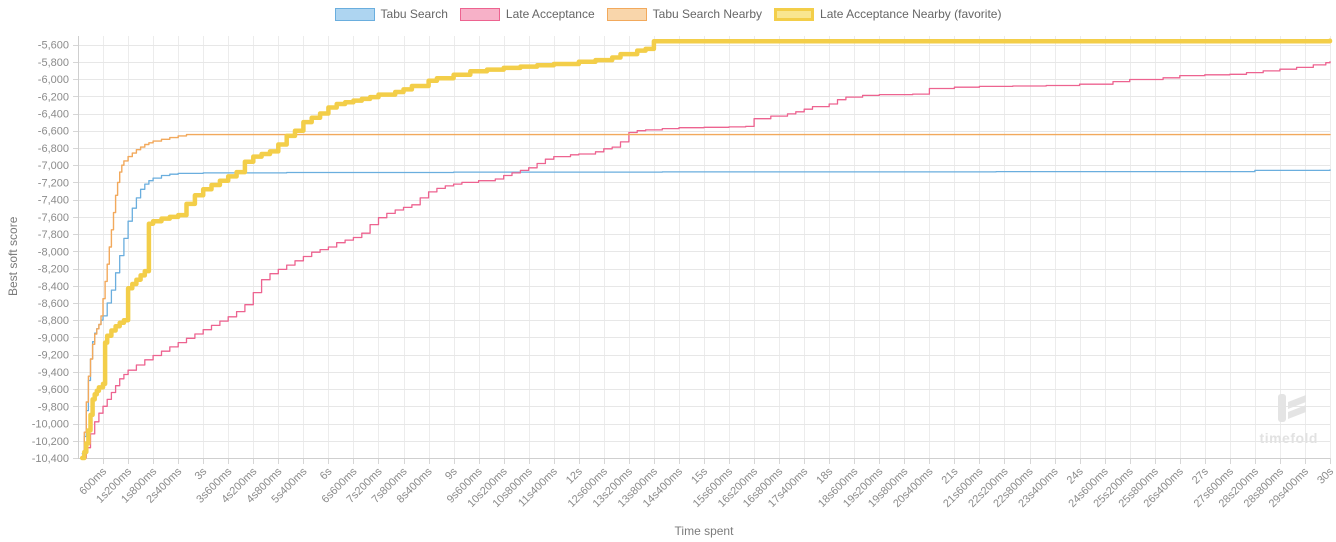 The height and width of the screenshot is (542, 1336). I want to click on legend-label: Tabu Search Nearby, so click(707, 14).